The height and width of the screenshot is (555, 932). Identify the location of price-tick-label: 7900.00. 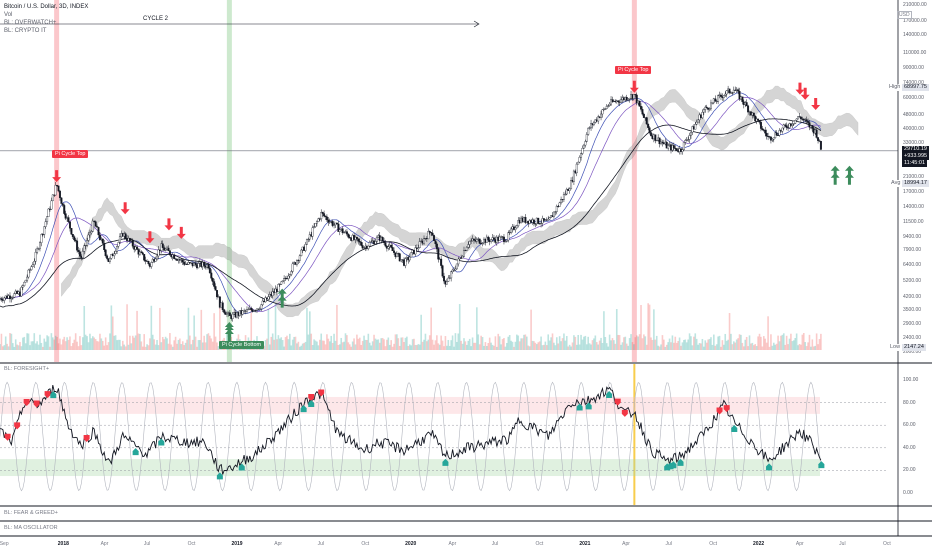
(912, 249).